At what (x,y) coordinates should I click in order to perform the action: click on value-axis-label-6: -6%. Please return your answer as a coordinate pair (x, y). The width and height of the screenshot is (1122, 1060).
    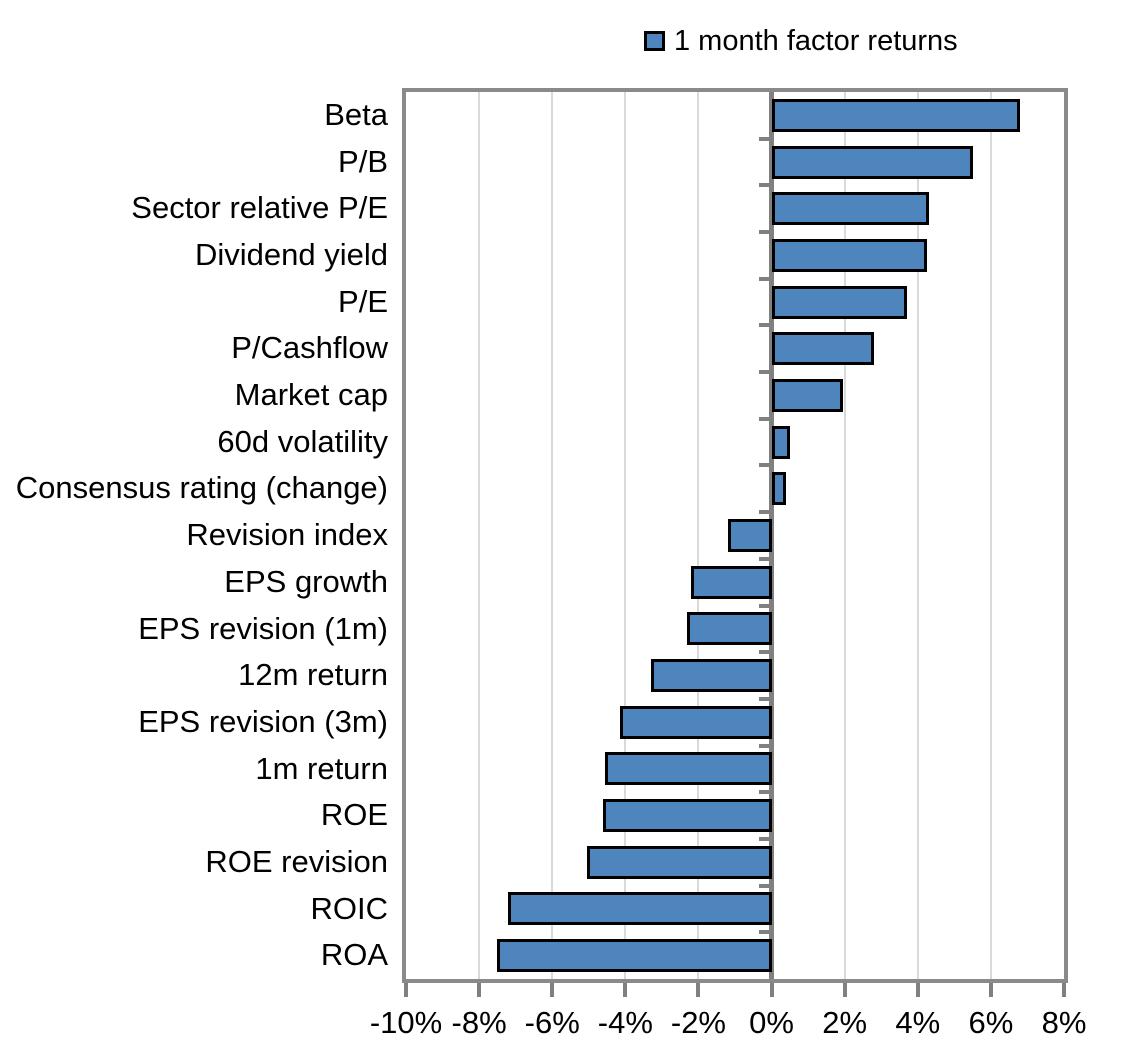
    Looking at the image, I should click on (552, 1022).